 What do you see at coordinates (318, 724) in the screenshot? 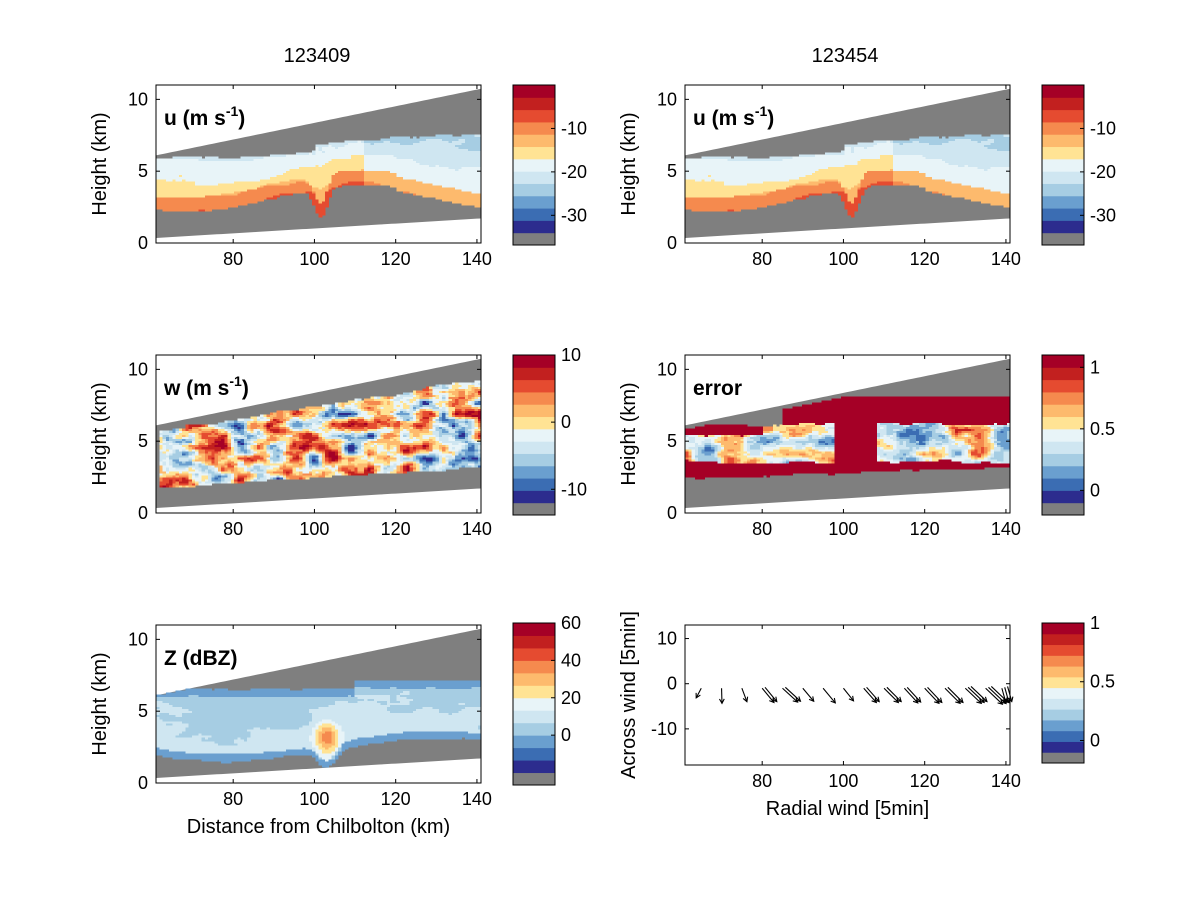
I see `field-Z` at bounding box center [318, 724].